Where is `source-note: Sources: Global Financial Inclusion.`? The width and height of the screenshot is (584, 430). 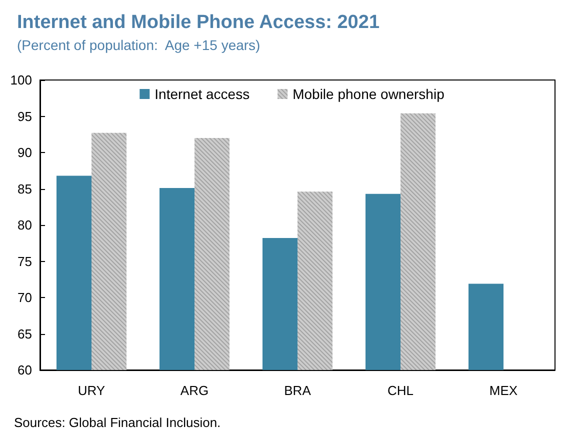
source-note: Sources: Global Financial Inclusion. is located at coordinates (117, 422).